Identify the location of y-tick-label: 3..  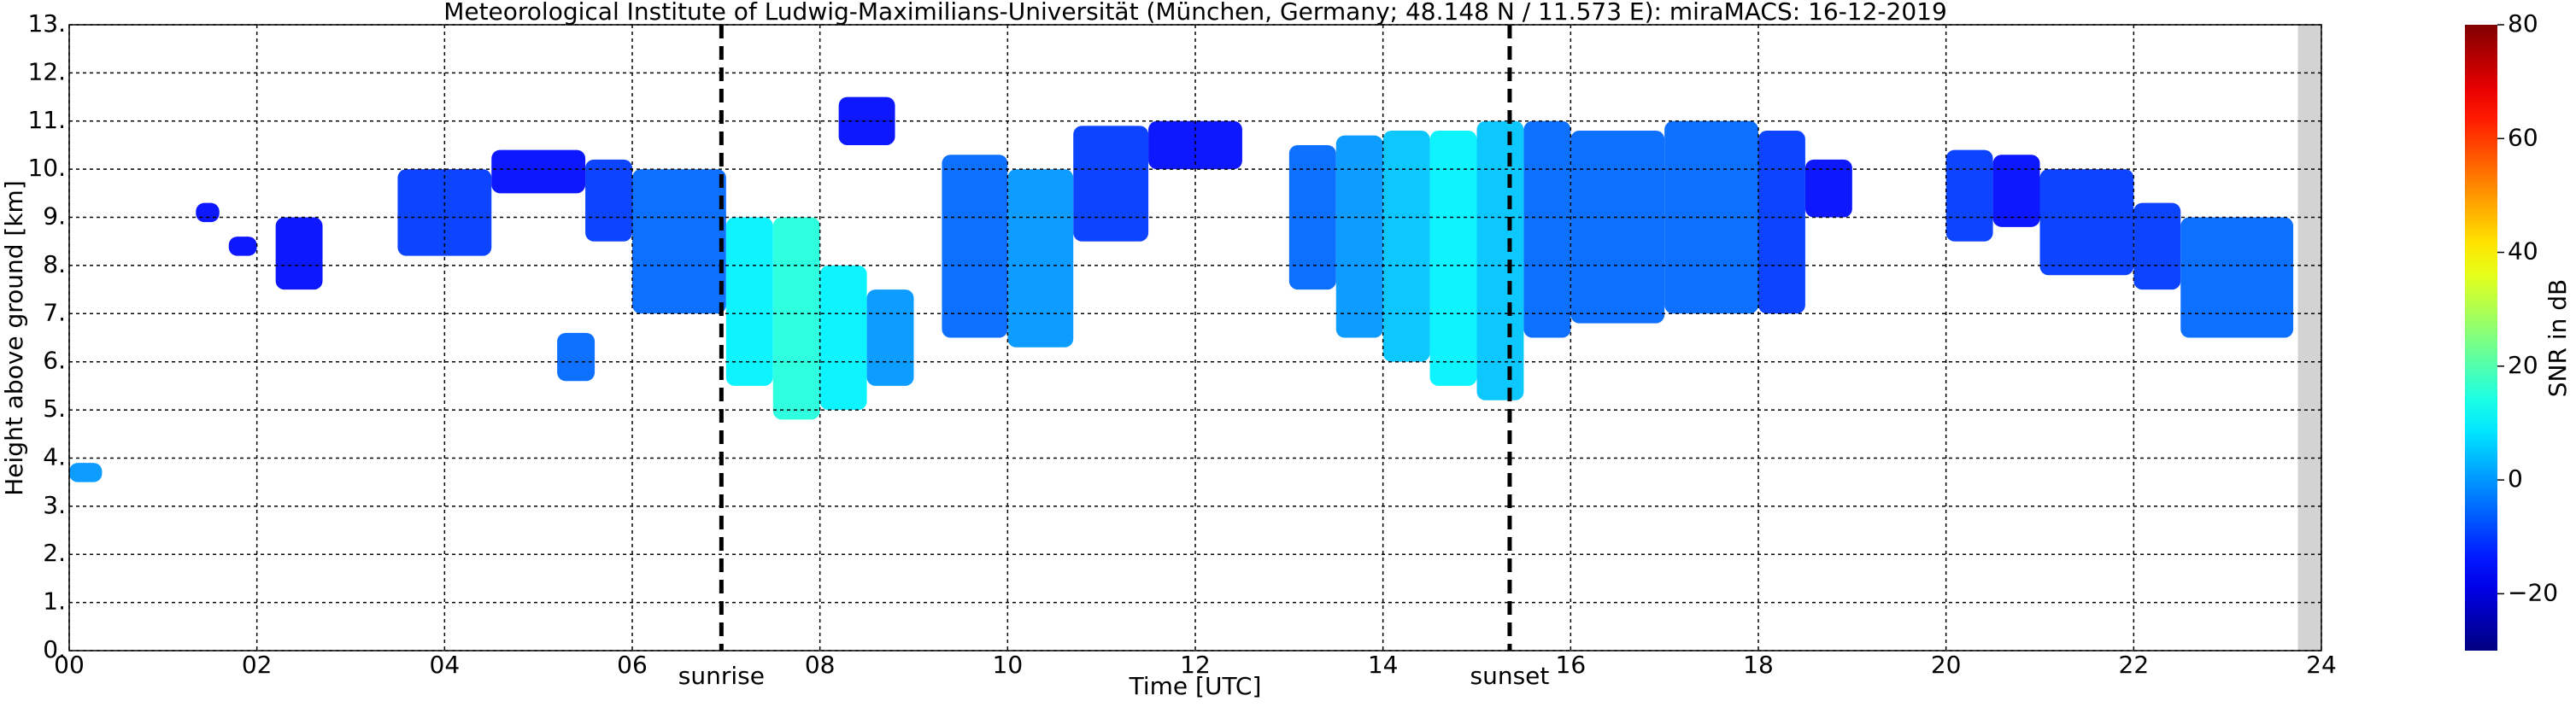
(54, 505).